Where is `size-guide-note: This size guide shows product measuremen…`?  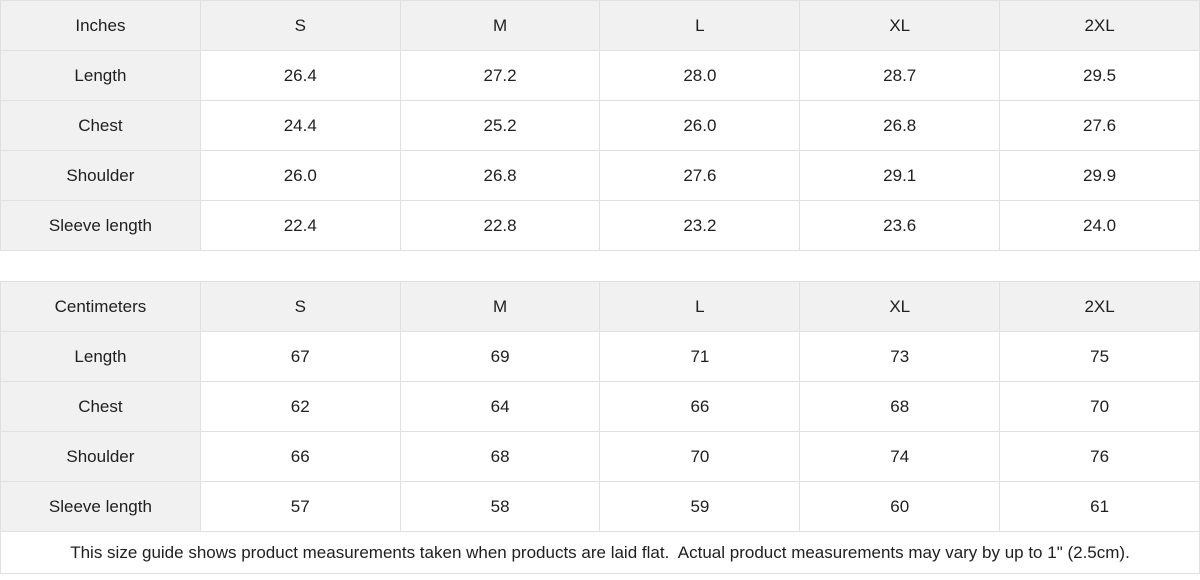 size-guide-note: This size guide shows product measuremen… is located at coordinates (600, 553).